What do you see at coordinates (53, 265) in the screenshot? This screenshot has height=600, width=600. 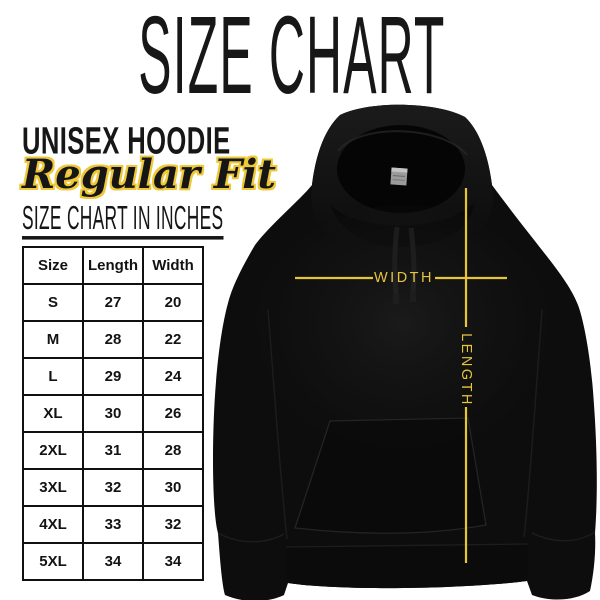 I see `col-header-size: Size` at bounding box center [53, 265].